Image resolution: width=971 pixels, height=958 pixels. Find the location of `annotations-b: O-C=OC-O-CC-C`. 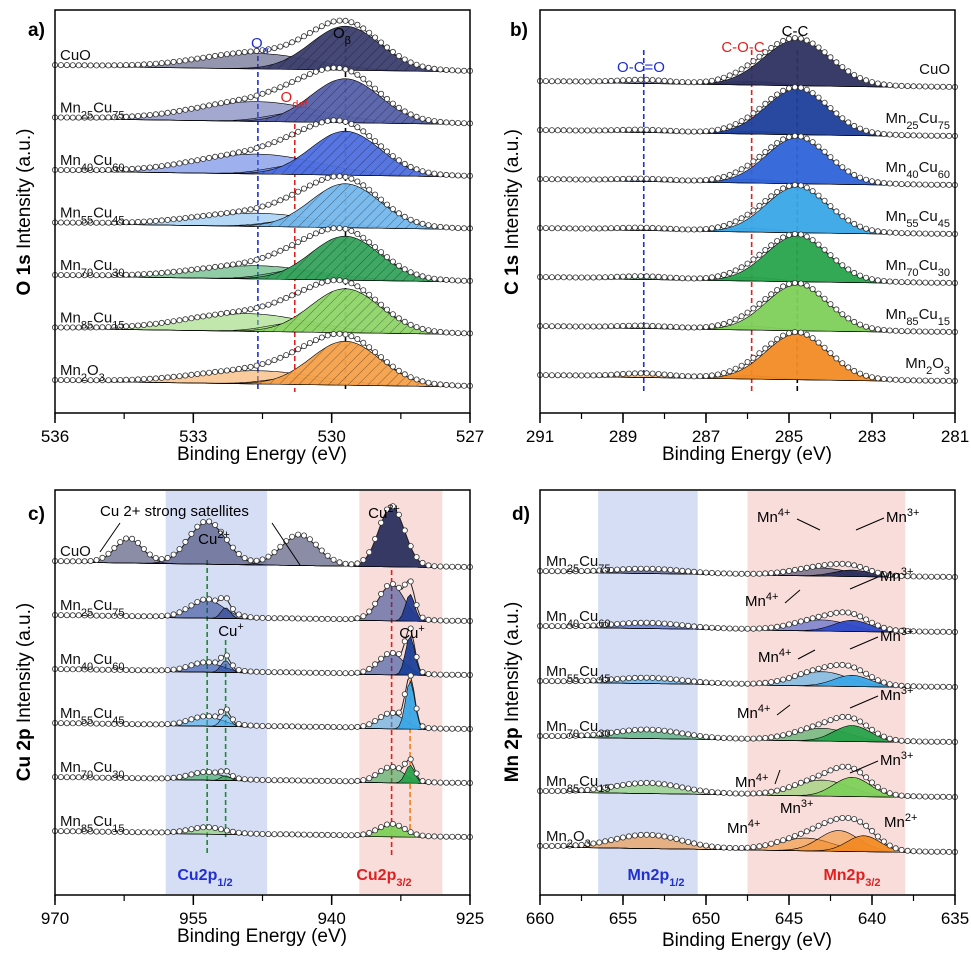

annotations-b: O-C=OC-O-CC-C is located at coordinates (712, 49).